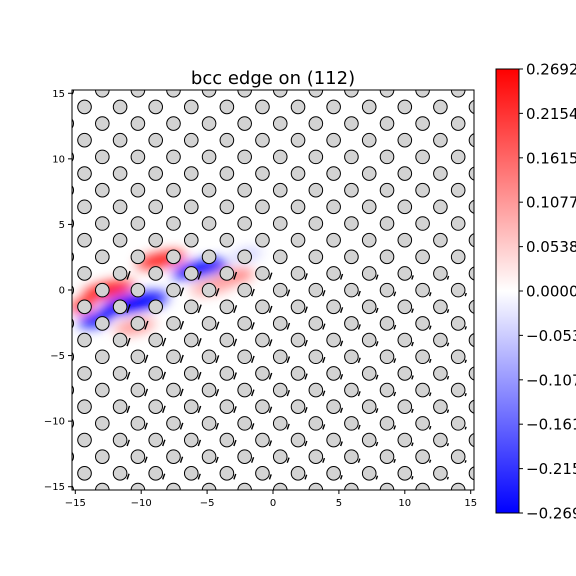 This screenshot has height=576, width=576. What do you see at coordinates (551, 469) in the screenshot?
I see `colorbar-tick-label: −0.215` at bounding box center [551, 469].